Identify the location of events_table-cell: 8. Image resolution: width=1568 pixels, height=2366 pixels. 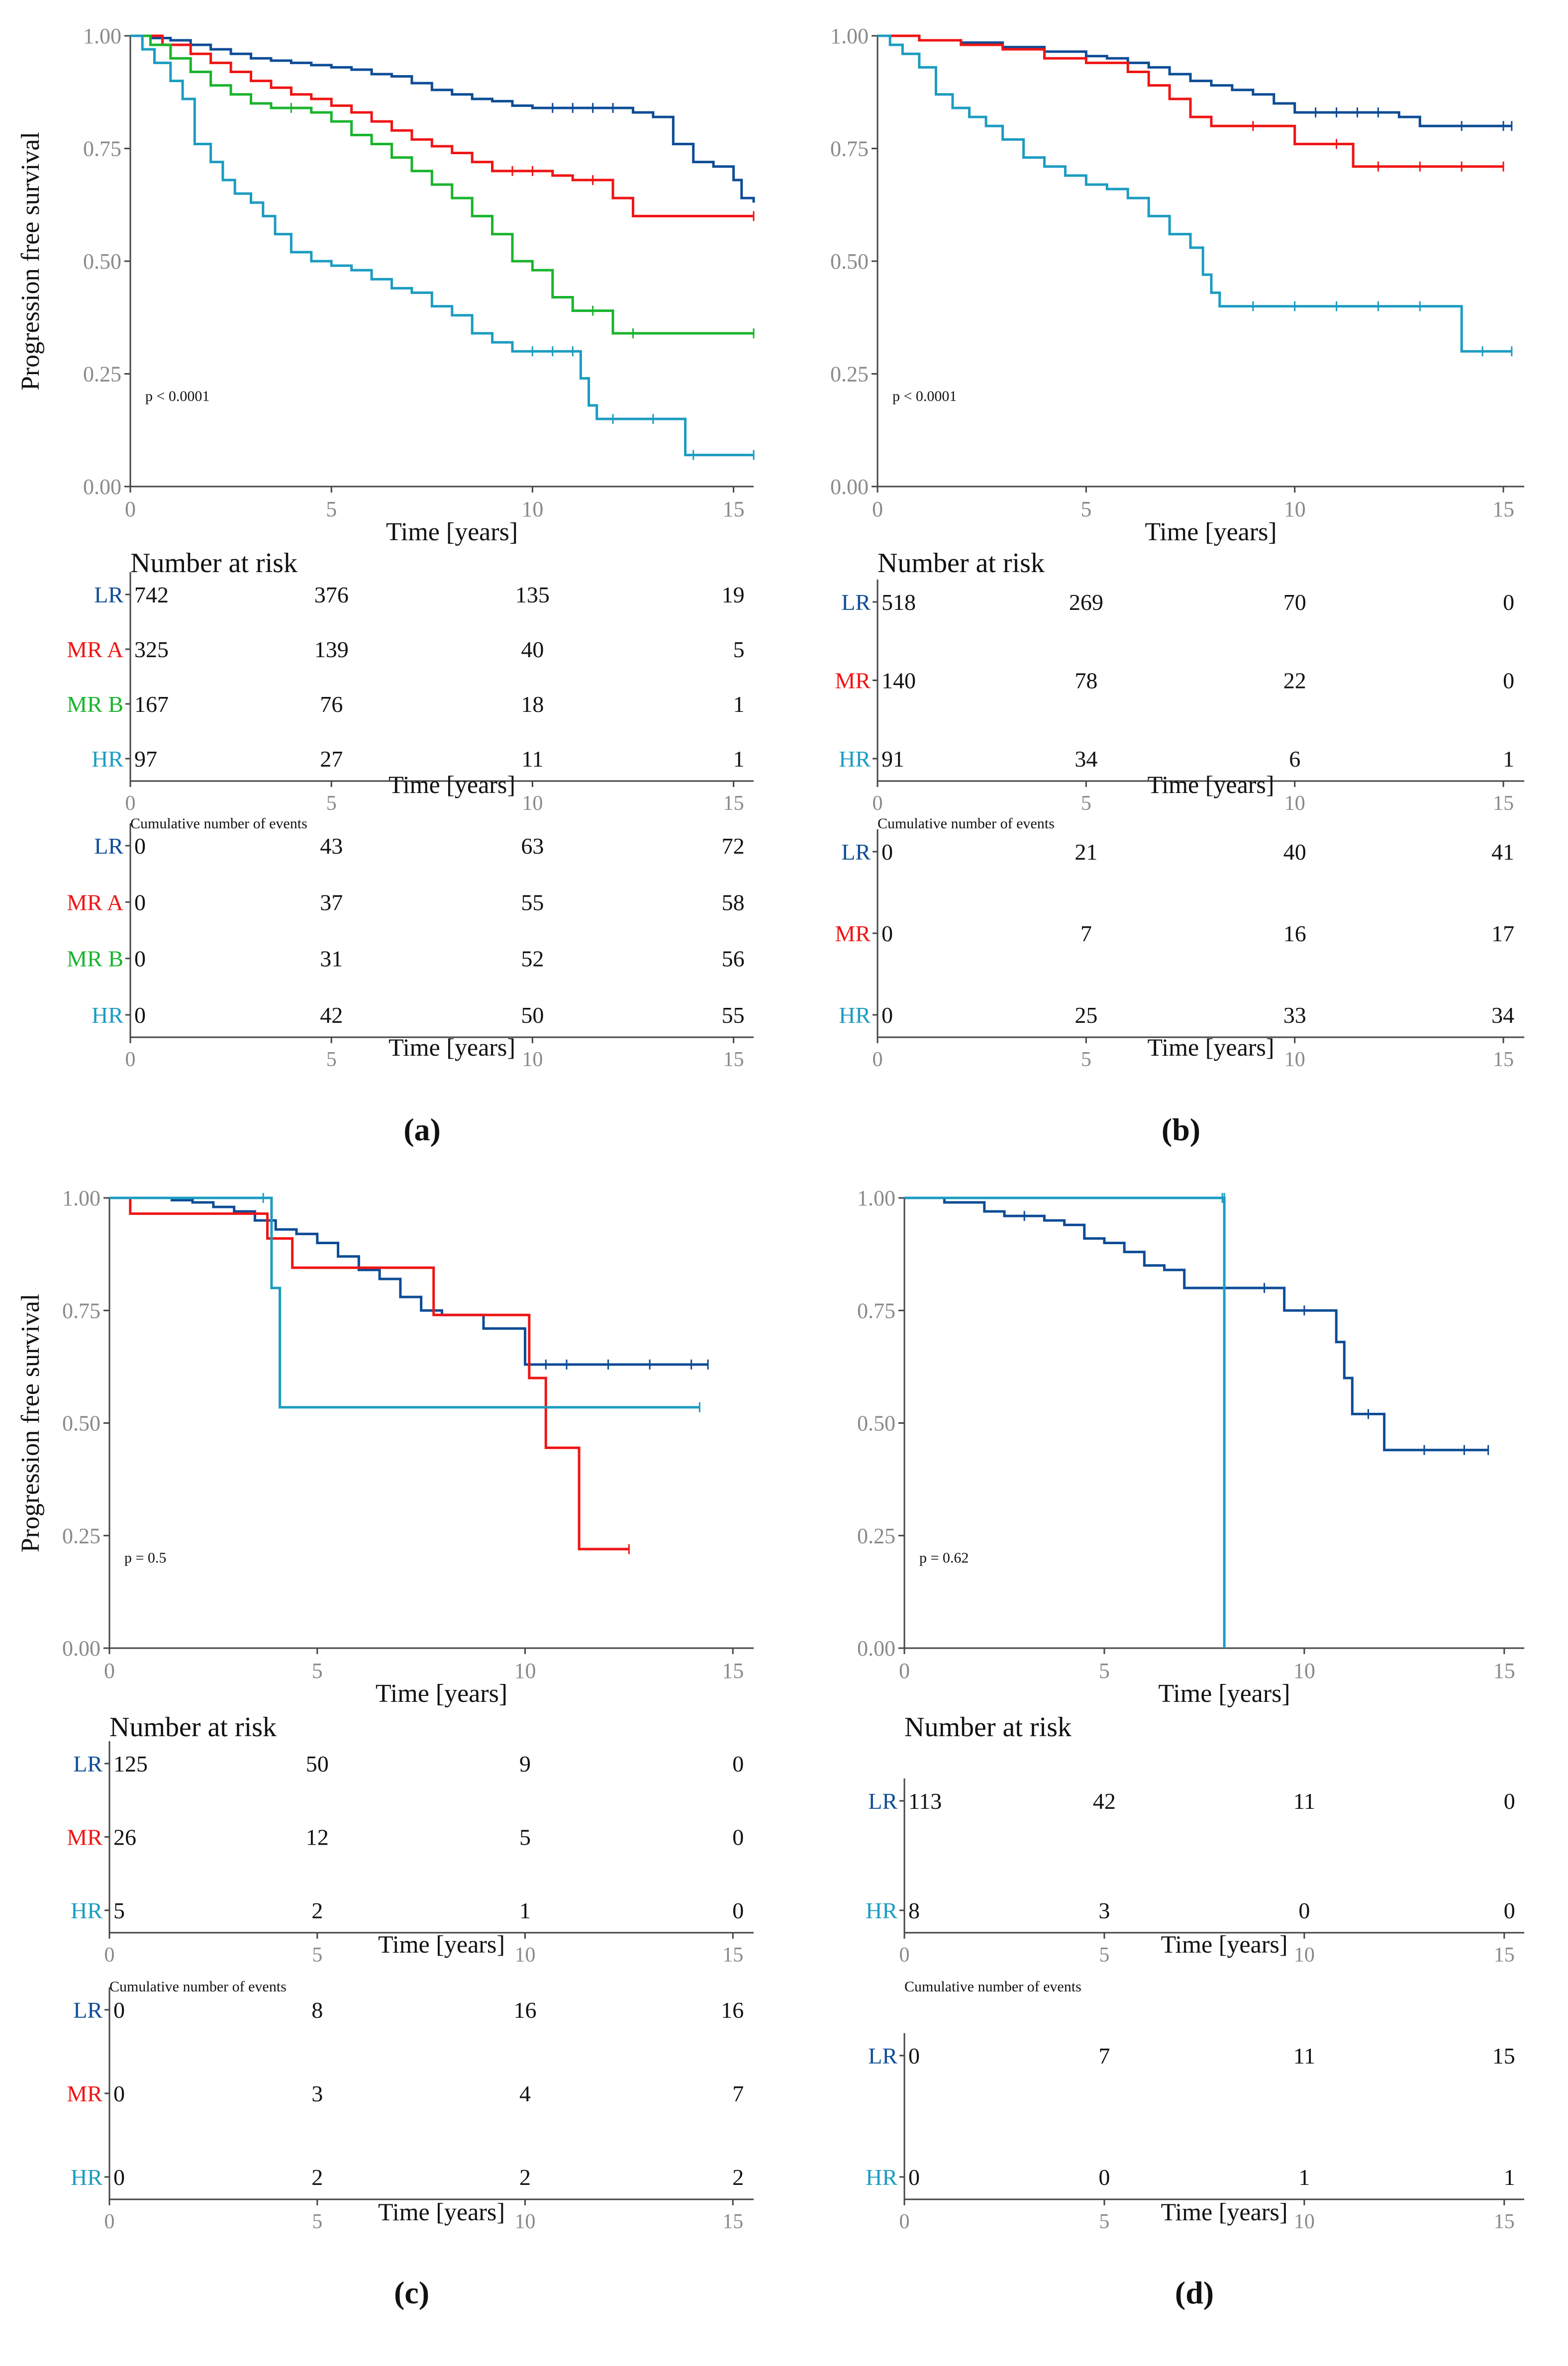
(317, 2010).